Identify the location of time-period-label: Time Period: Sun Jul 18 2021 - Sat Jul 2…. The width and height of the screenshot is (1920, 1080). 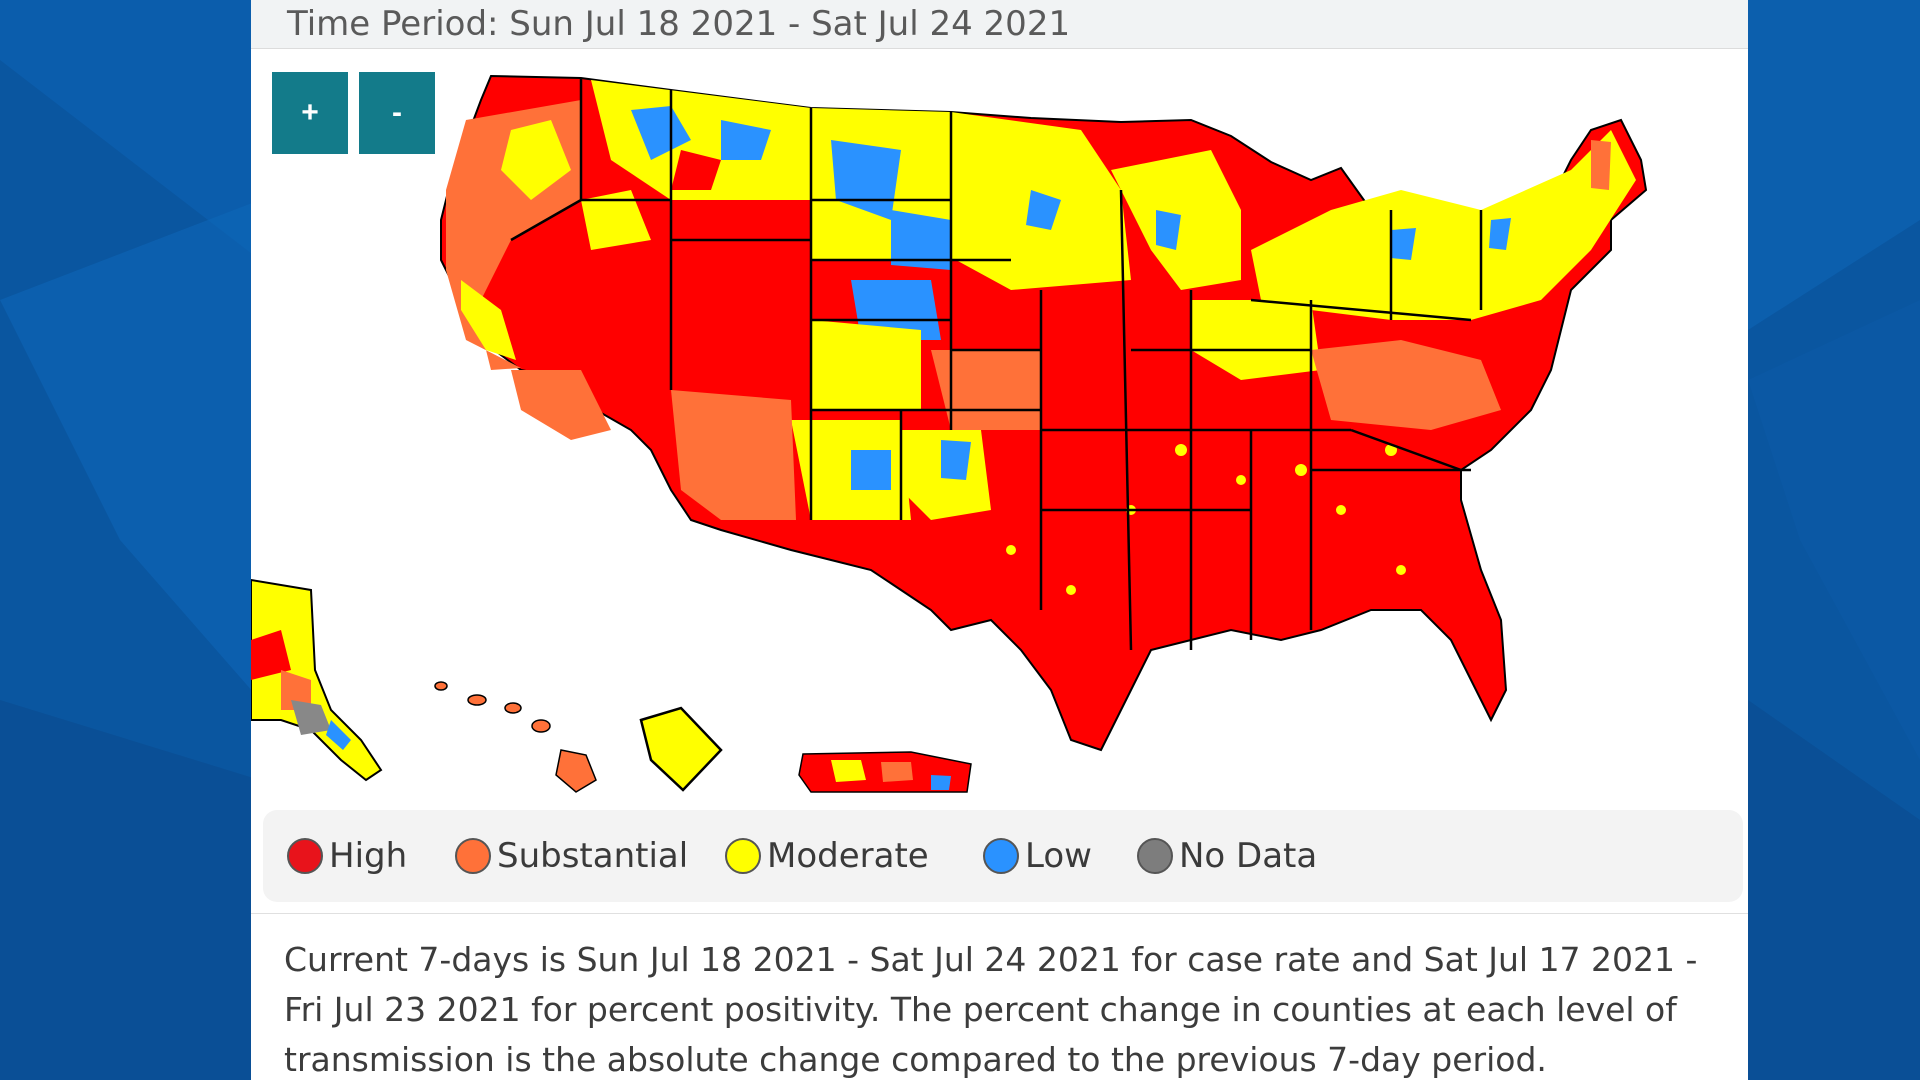
(679, 24).